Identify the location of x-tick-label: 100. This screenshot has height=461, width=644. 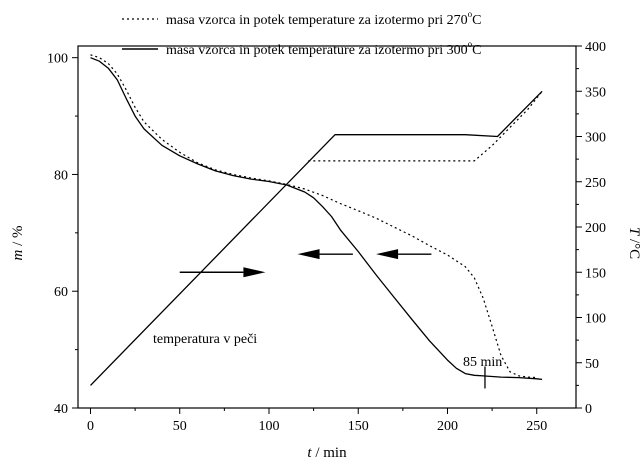
(268, 426).